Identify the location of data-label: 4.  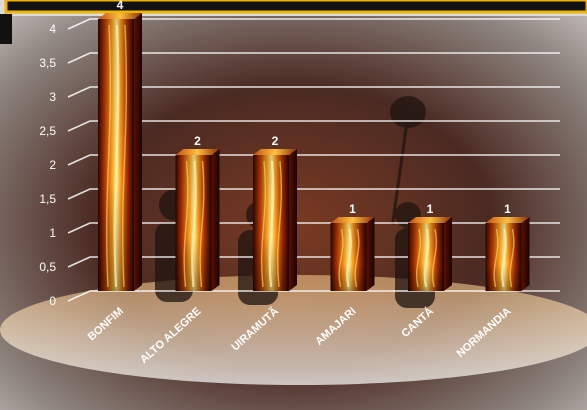
(120, 6).